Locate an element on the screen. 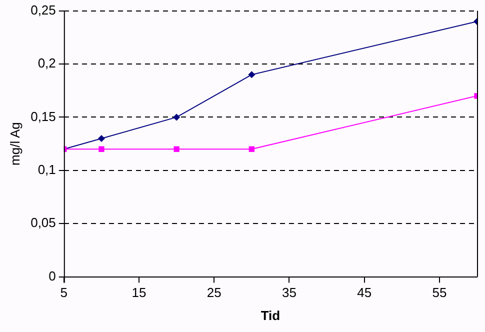 Image resolution: width=485 pixels, height=332 pixels. x-tick-label: 35 is located at coordinates (289, 292).